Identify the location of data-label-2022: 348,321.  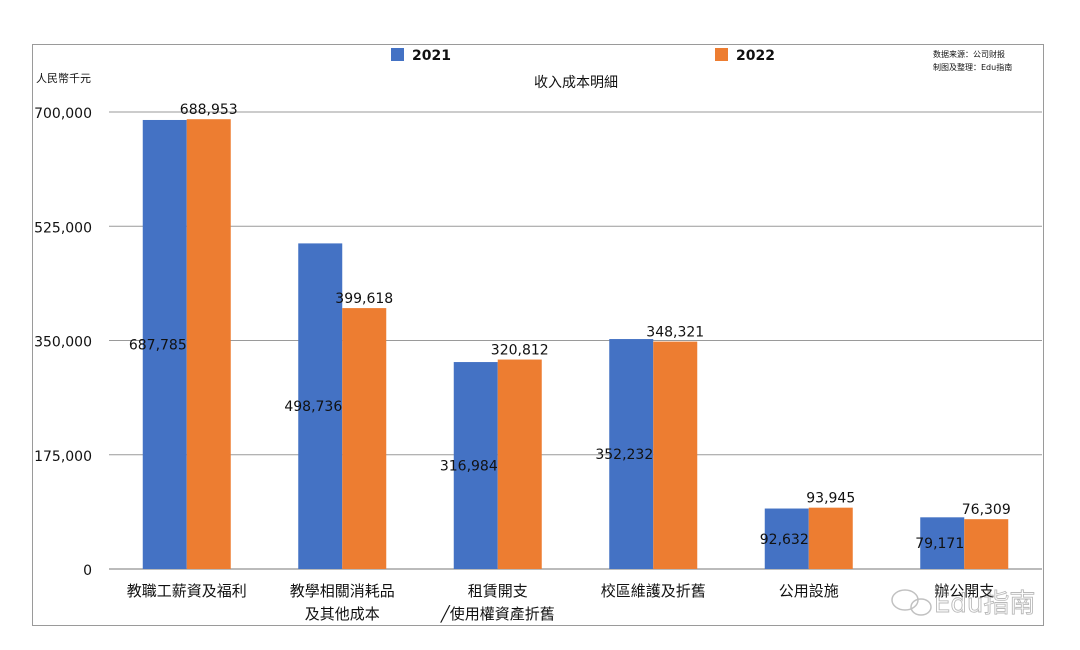
(675, 333).